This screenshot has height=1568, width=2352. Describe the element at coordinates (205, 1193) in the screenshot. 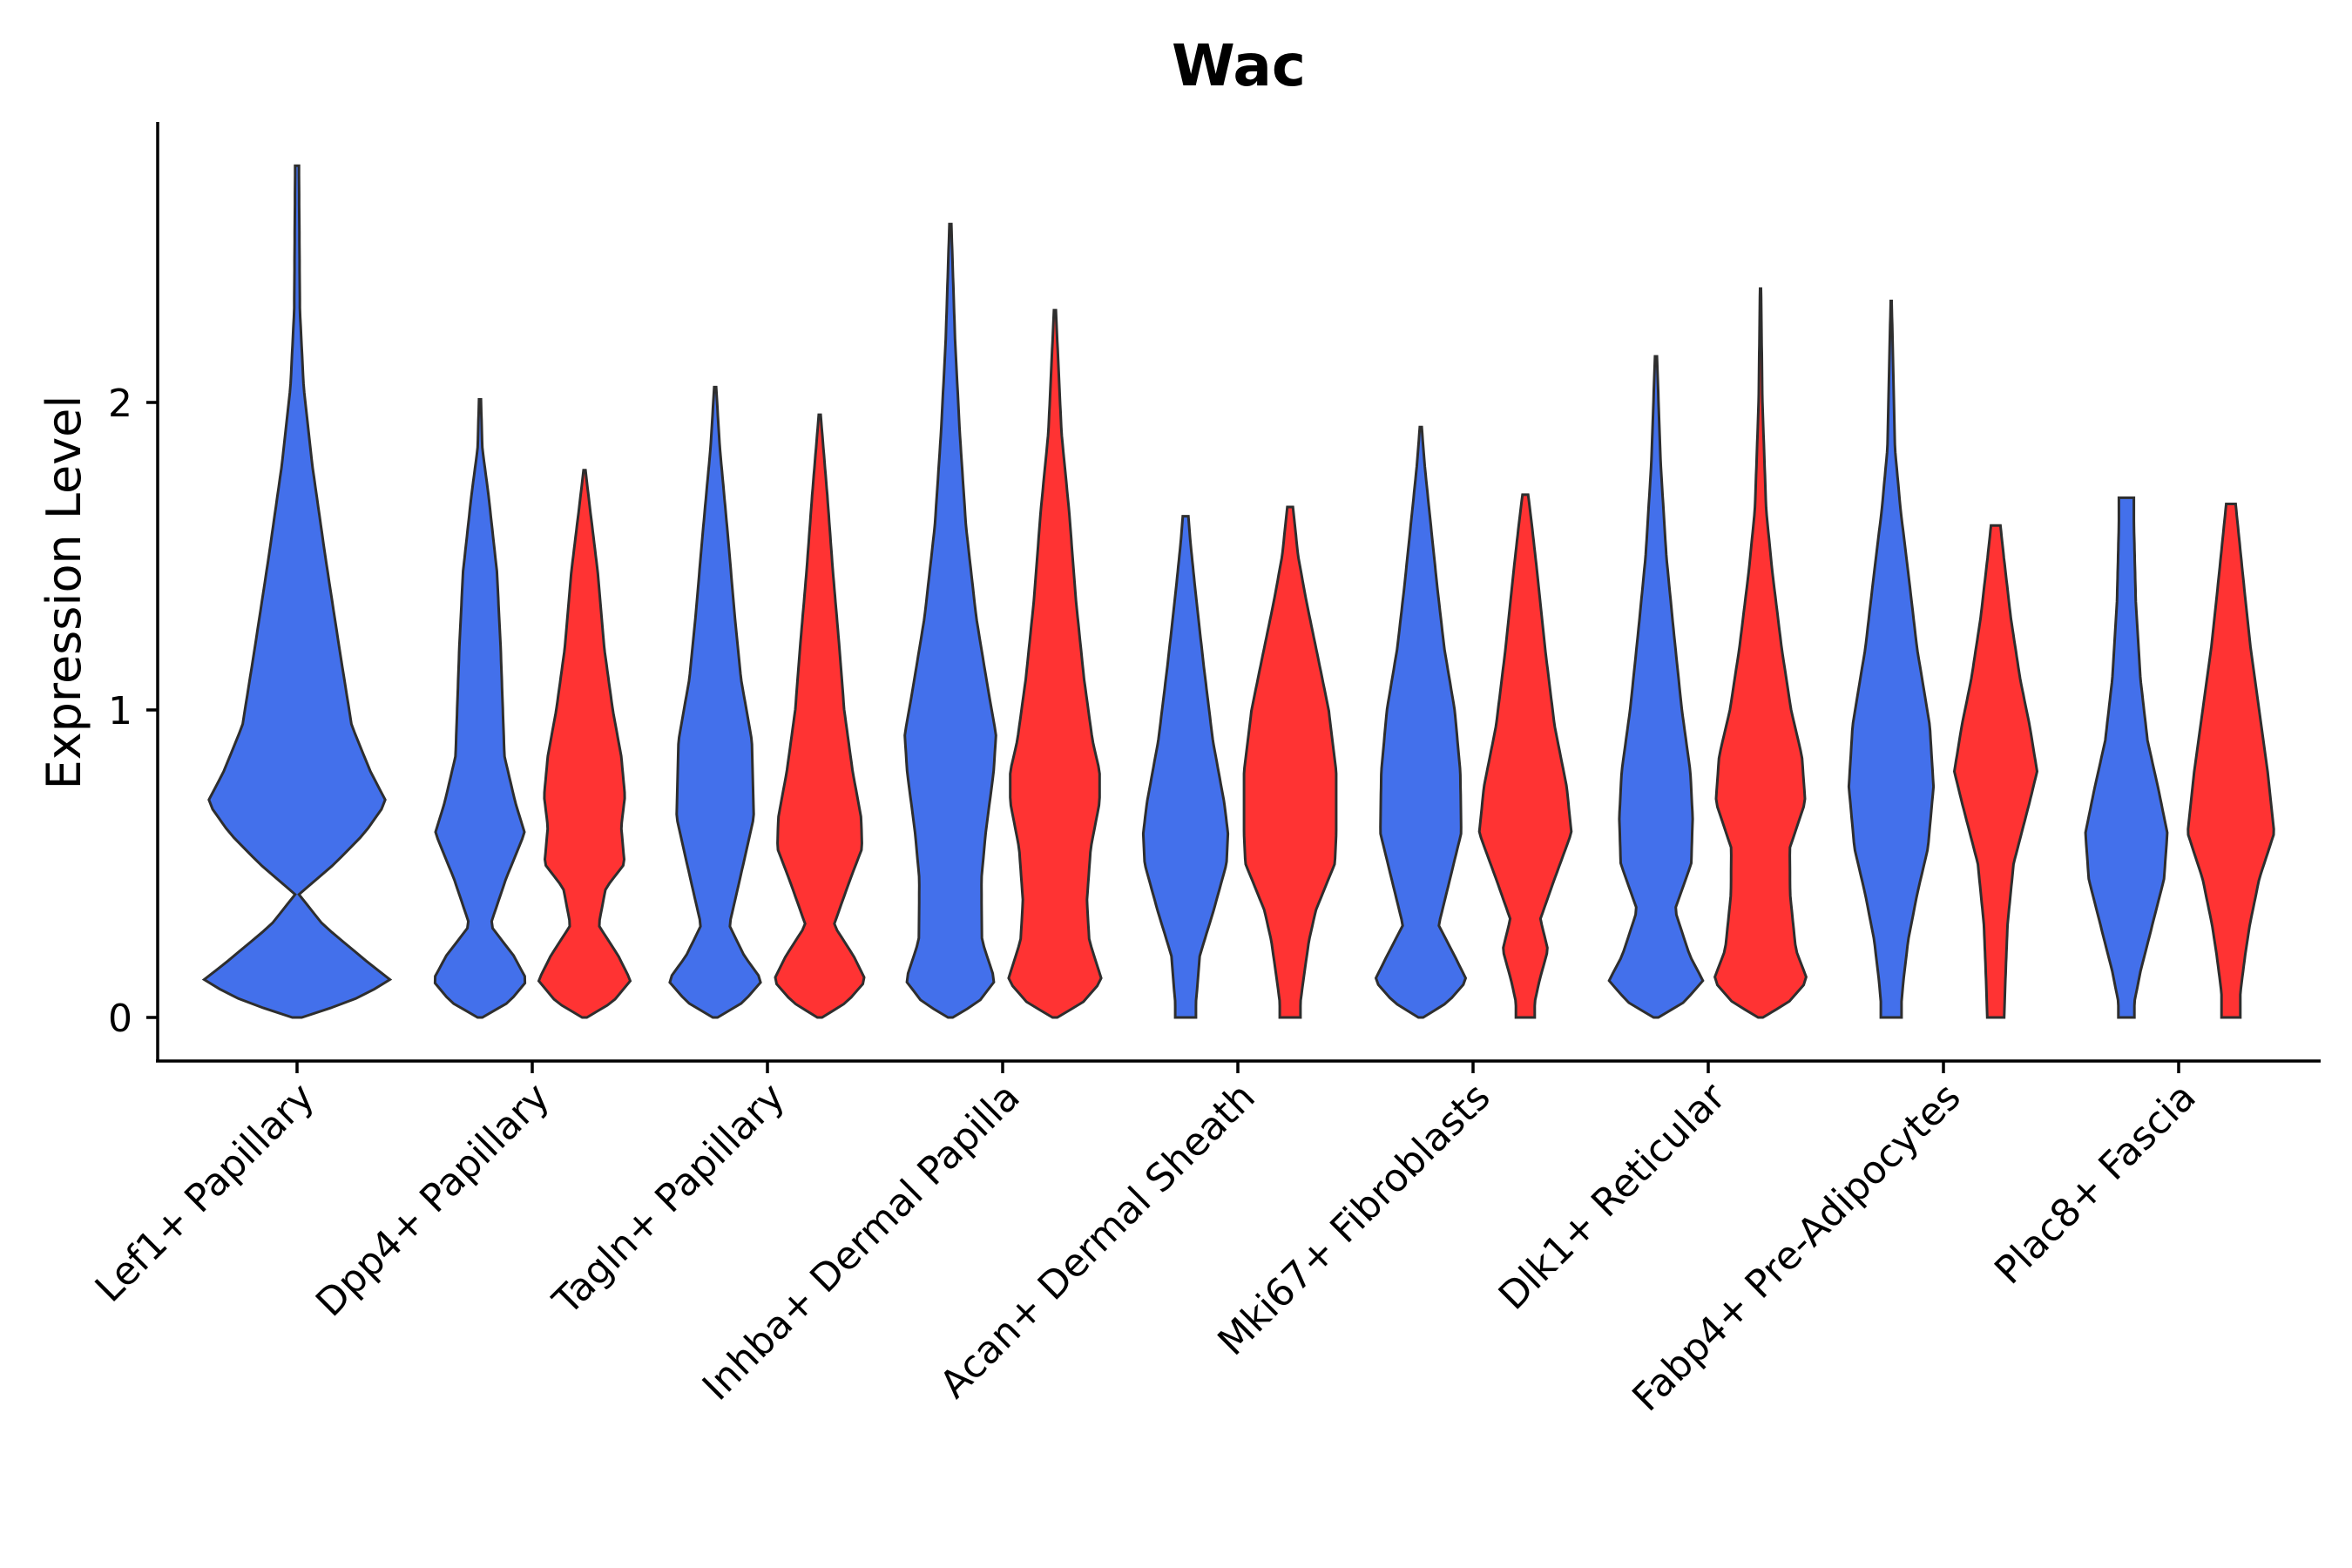

I see `x-tick-label-lef1-papillary: Lef1+ Papillary` at that location.